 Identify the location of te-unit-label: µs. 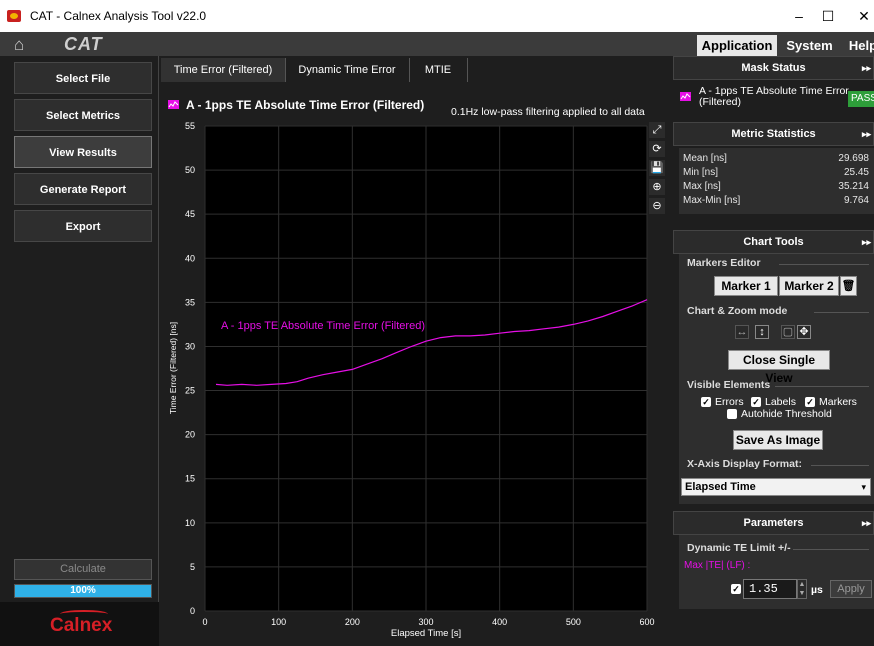
(817, 590).